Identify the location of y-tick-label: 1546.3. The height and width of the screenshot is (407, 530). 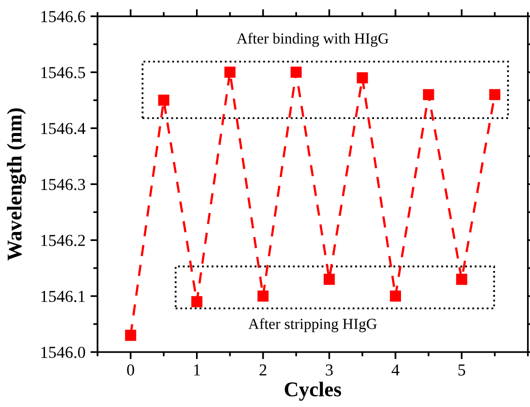
(63, 184).